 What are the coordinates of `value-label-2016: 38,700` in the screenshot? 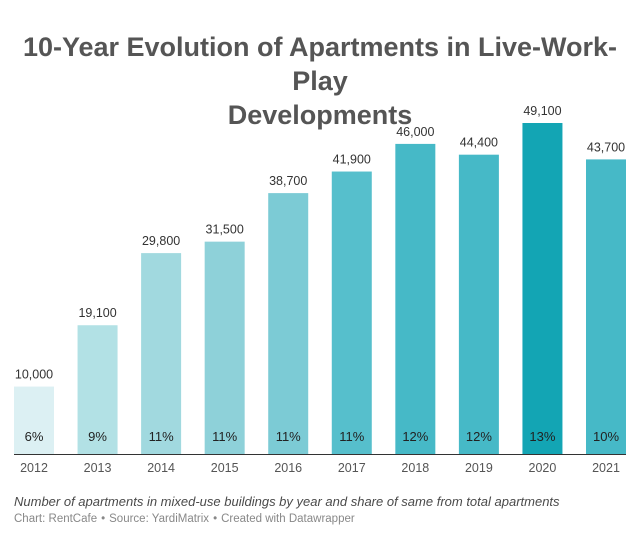 It's located at (288, 181).